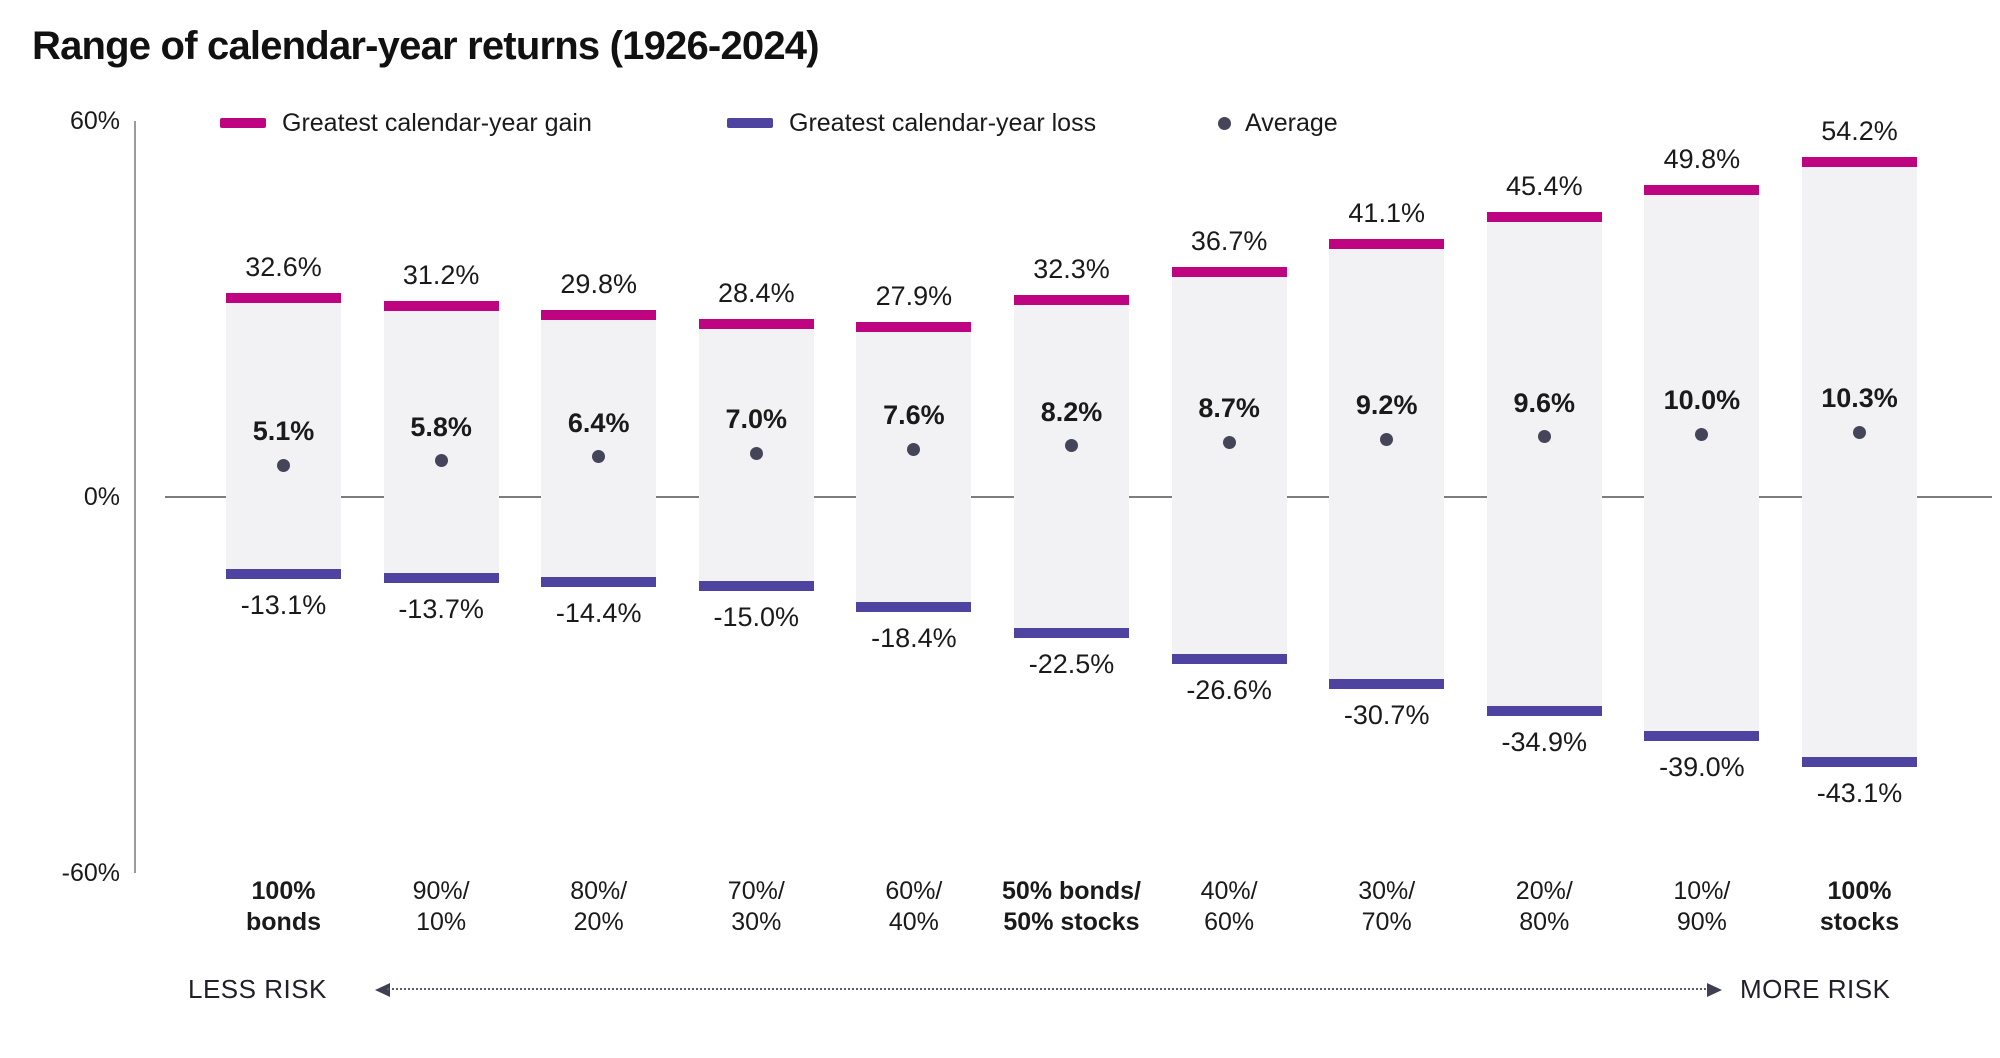 This screenshot has height=1058, width=2000. I want to click on risk-arrow, so click(1048, 990).